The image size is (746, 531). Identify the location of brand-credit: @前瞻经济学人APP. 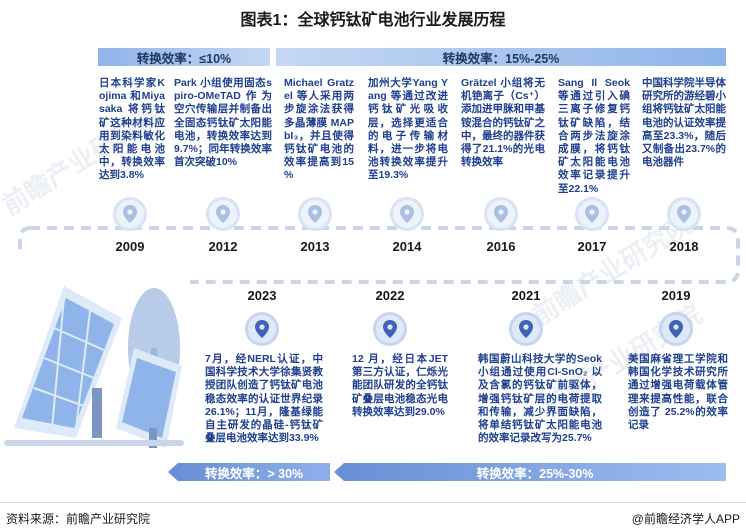
(686, 518).